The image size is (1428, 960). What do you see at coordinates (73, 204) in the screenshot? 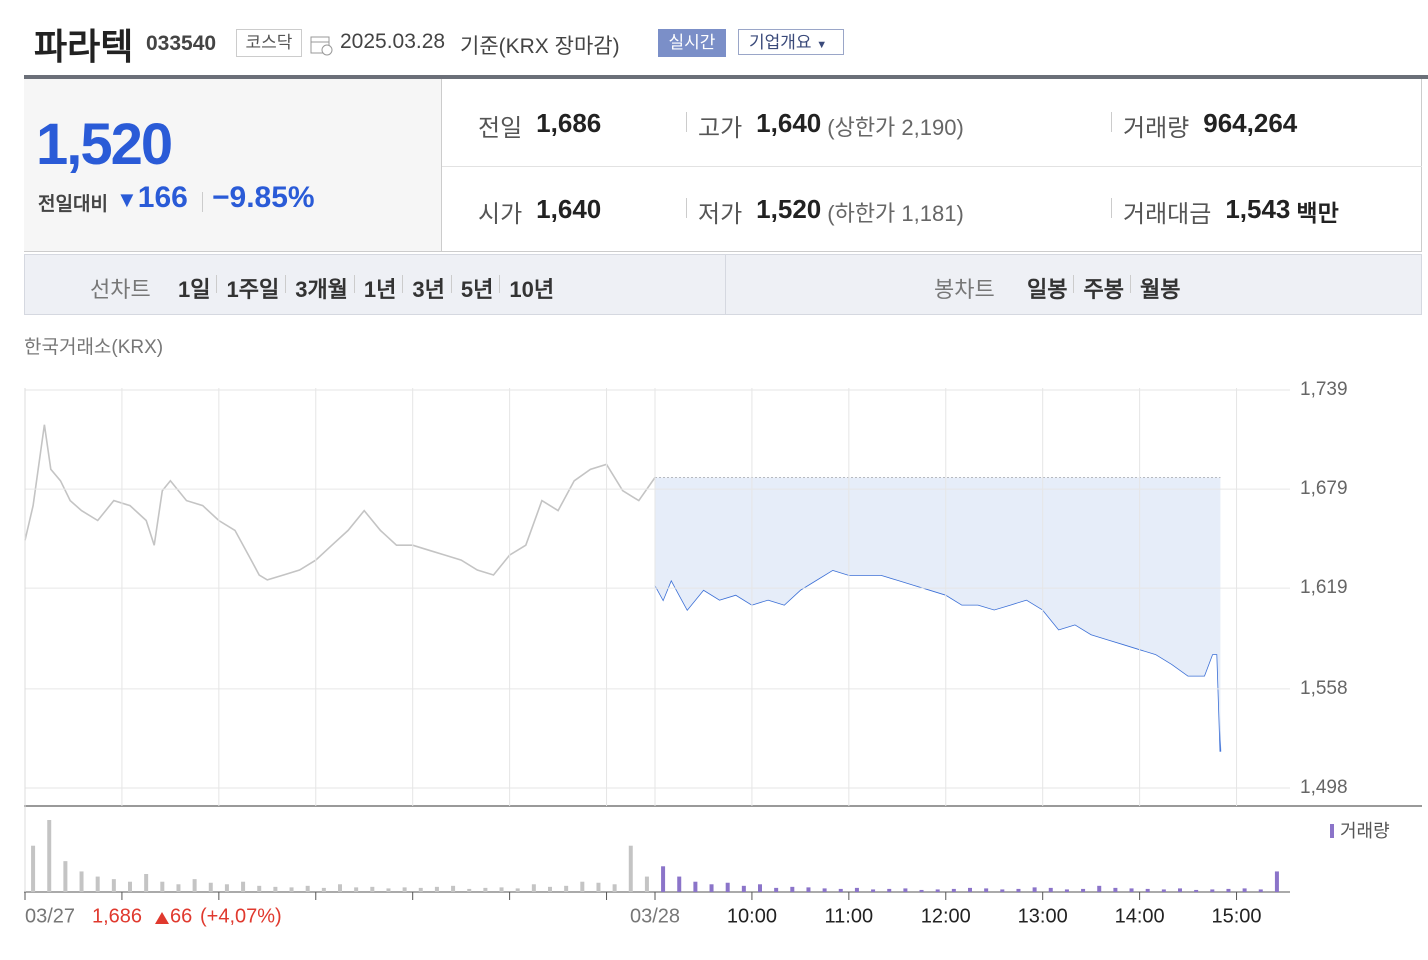
I see `change-label: 전일대비` at bounding box center [73, 204].